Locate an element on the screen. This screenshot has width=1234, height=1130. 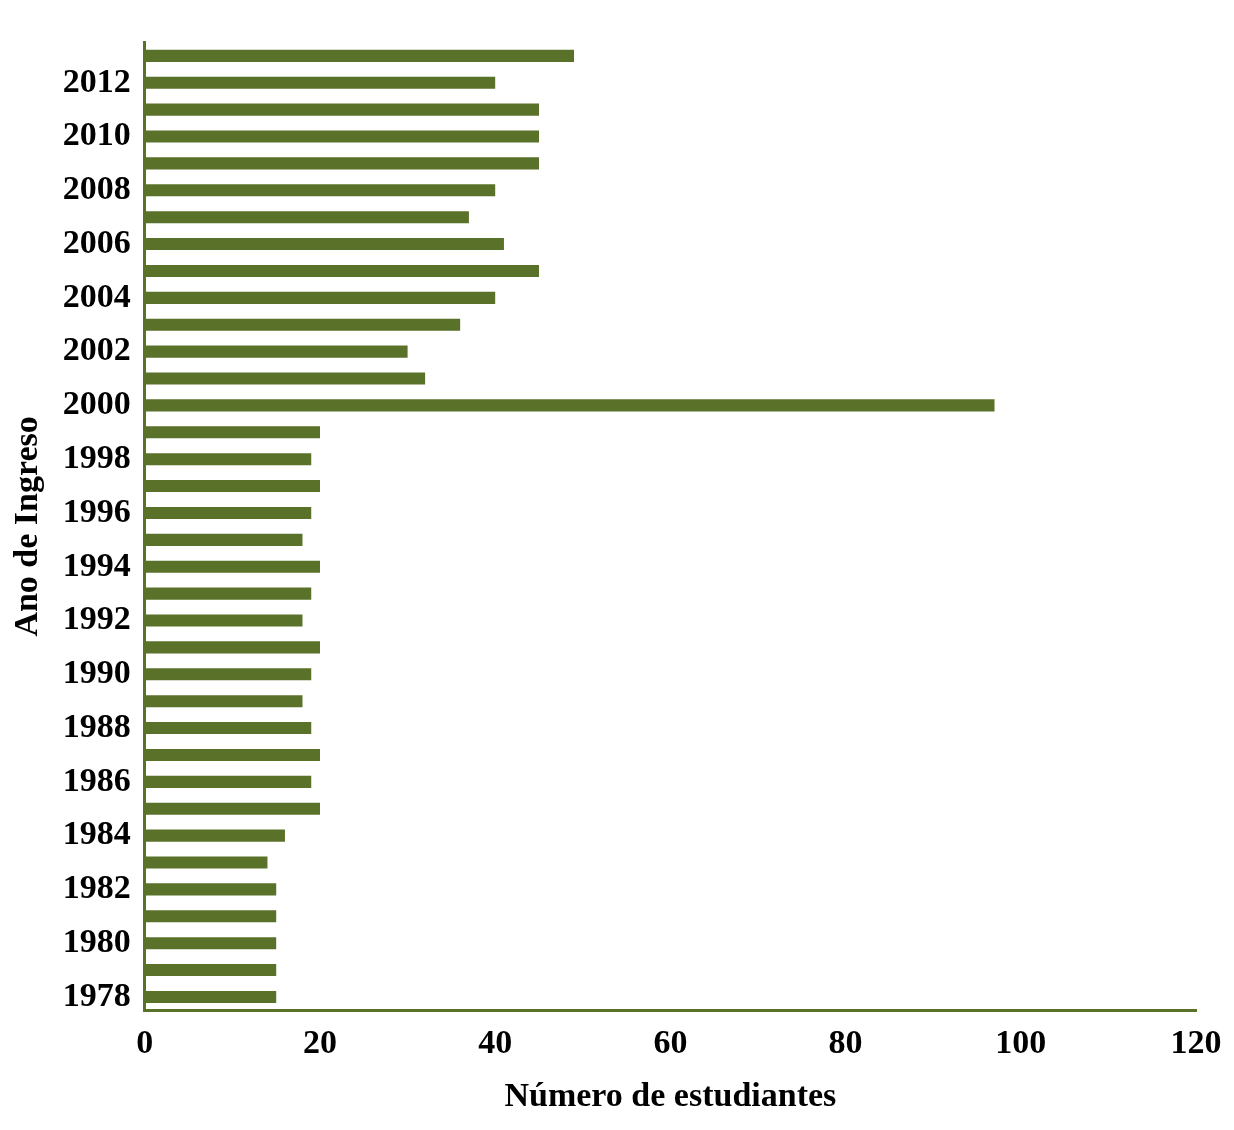
x-tick-label: 60 is located at coordinates (670, 1041).